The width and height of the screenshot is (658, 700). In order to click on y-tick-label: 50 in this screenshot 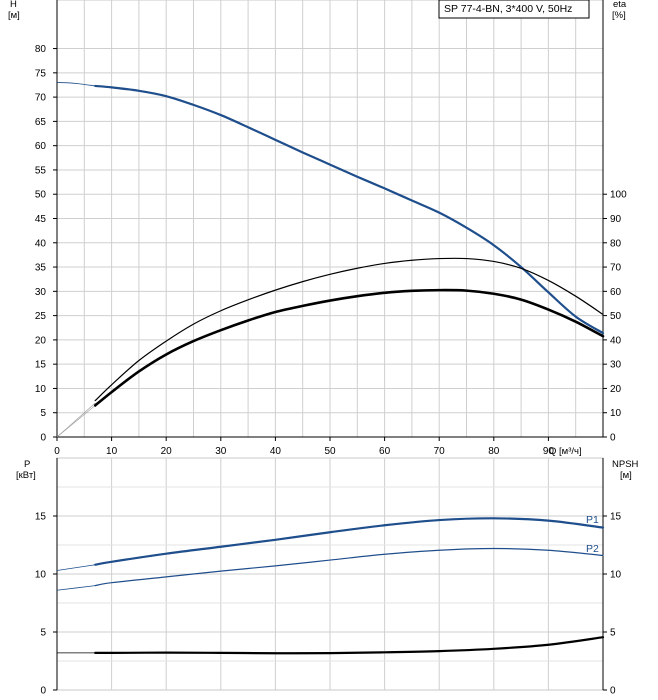, I will do `click(41, 195)`.